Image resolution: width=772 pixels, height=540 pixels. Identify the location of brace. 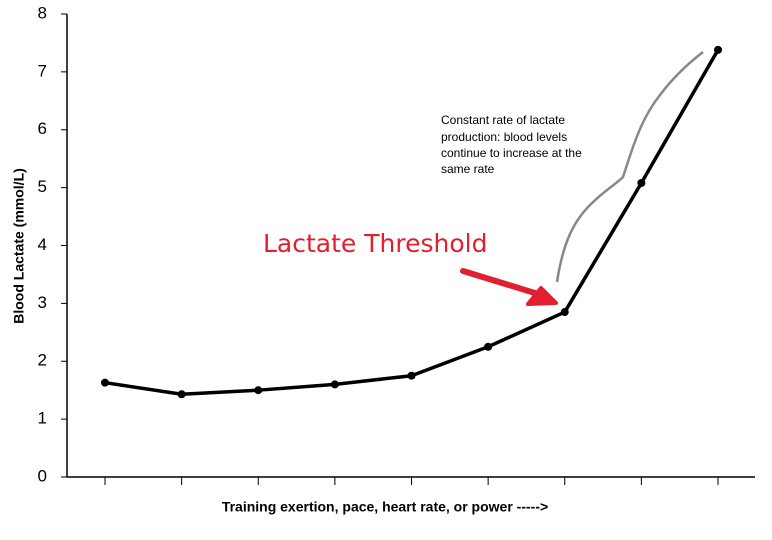
(629, 167).